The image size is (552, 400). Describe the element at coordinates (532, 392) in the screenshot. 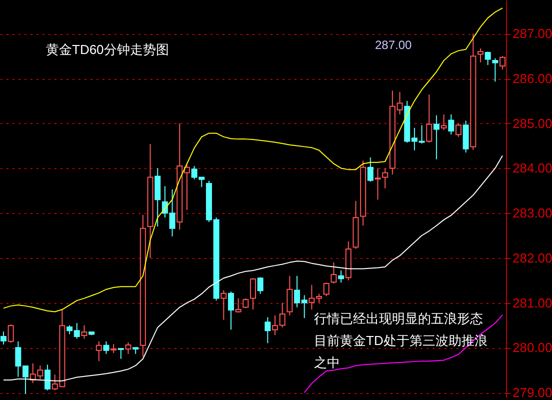

I see `y-tick-label: 279.00` at that location.